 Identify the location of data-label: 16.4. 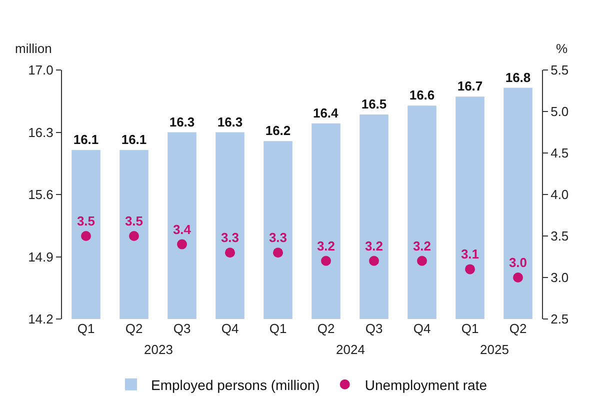
(326, 112).